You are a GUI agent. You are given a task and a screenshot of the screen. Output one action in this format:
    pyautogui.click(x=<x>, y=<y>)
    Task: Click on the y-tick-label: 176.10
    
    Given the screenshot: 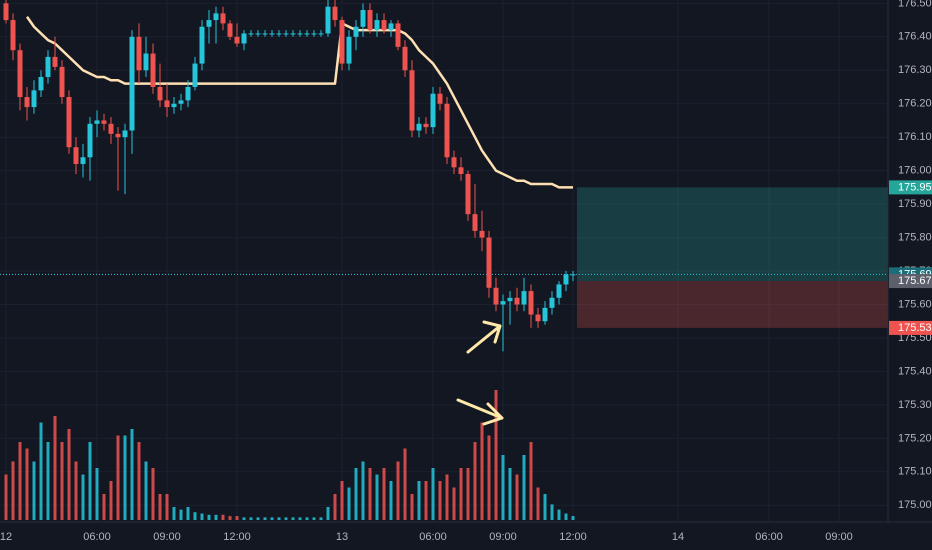 What is the action you would take?
    pyautogui.click(x=915, y=137)
    